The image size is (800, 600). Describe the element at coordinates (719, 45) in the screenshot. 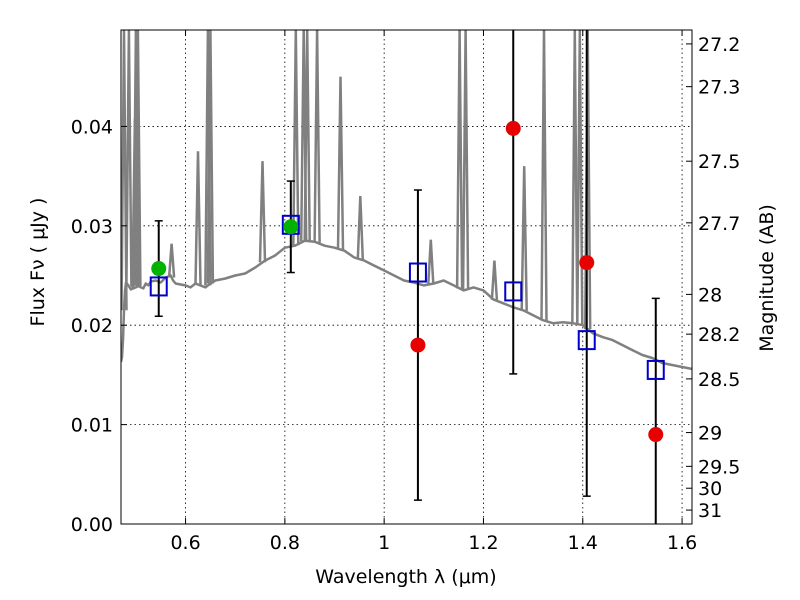

I see `y2-tick-label: 27.2` at that location.